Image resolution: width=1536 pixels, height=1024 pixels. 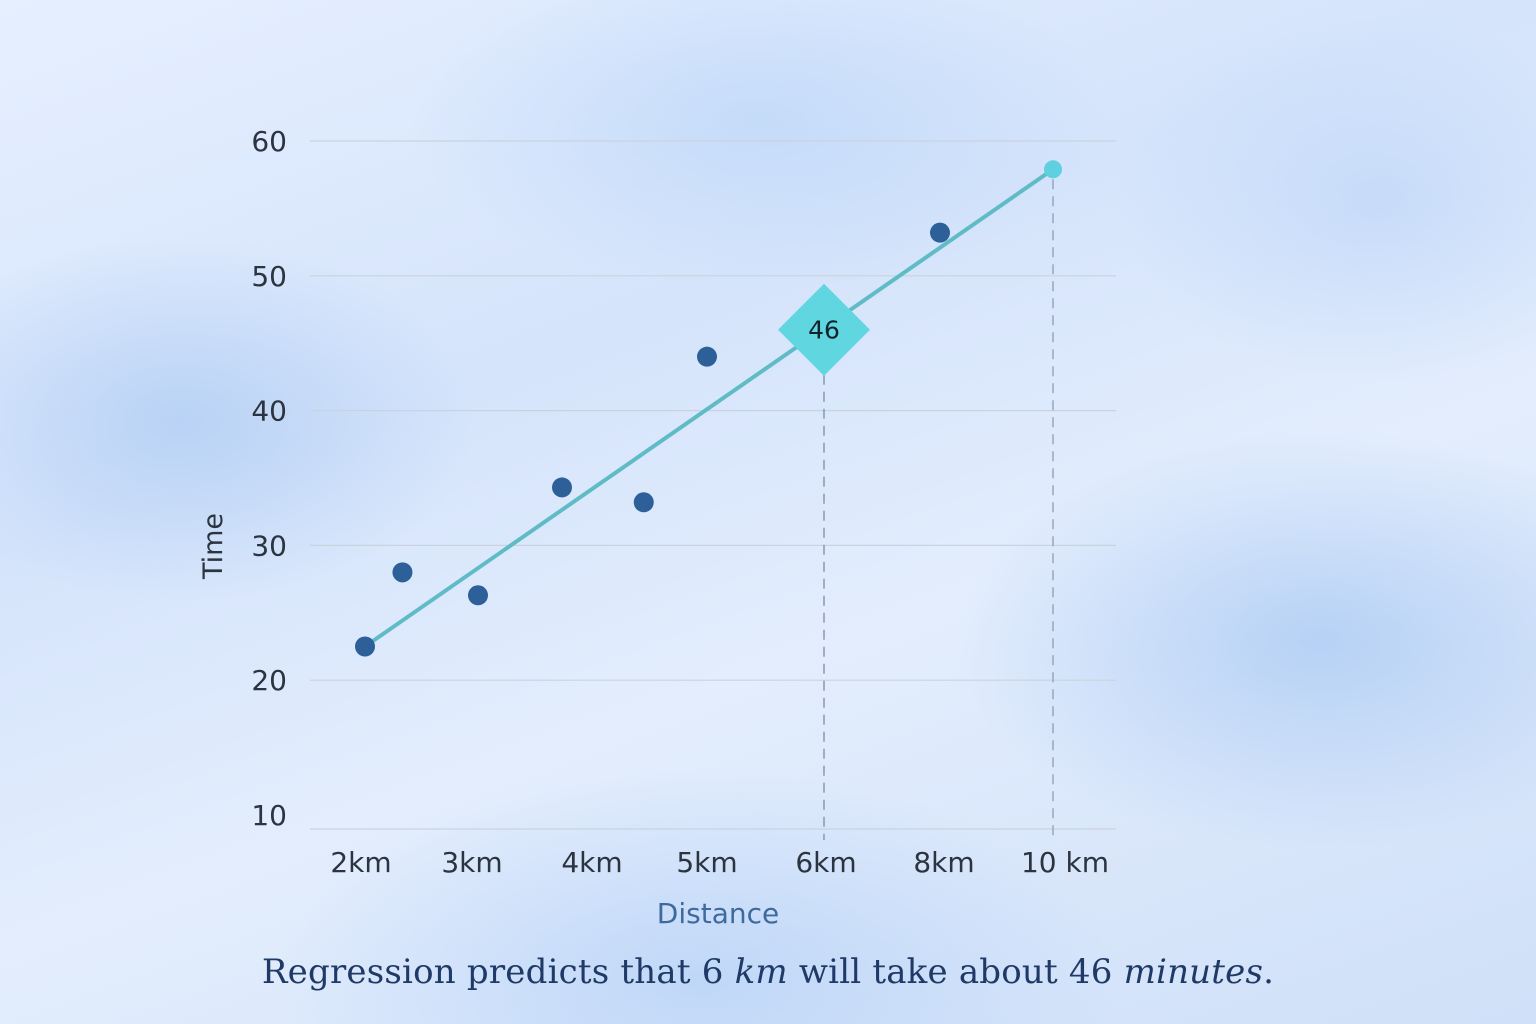 I want to click on y-axis-label: Time, so click(x=213, y=546).